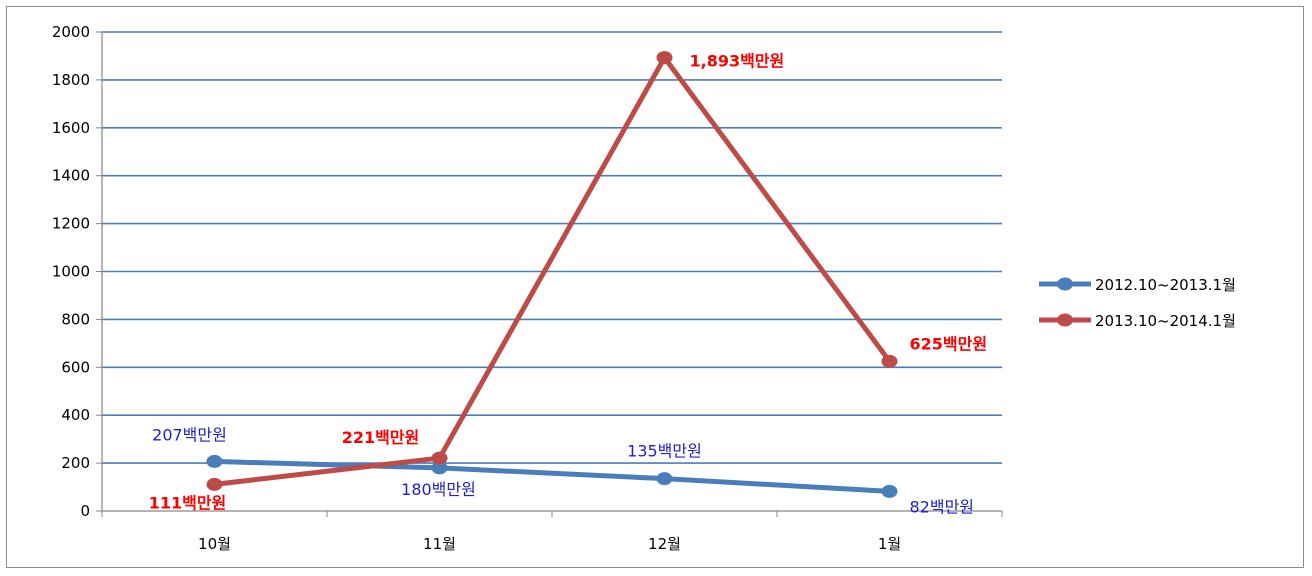 This screenshot has width=1312, height=576. What do you see at coordinates (439, 544) in the screenshot?
I see `x-tick-label: 11월` at bounding box center [439, 544].